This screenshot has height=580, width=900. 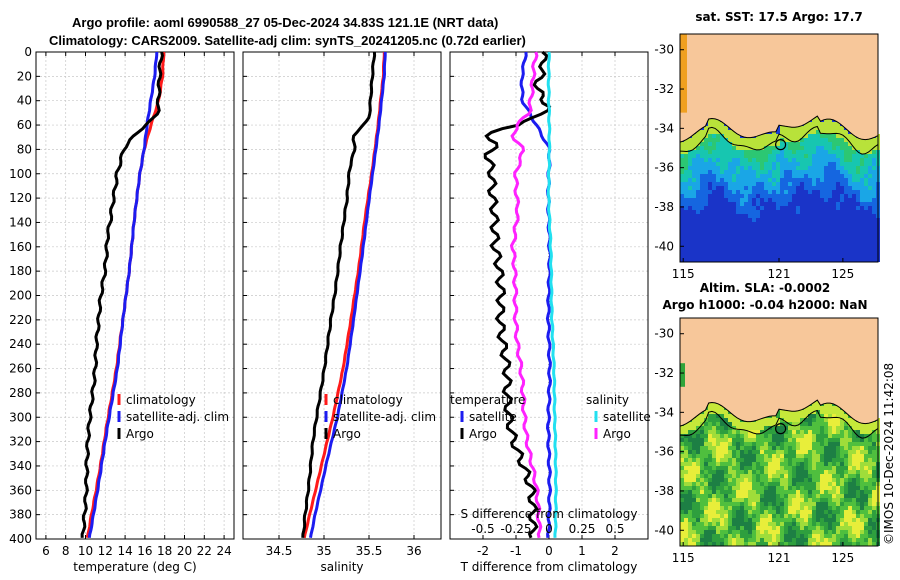 What do you see at coordinates (204, 551) in the screenshot?
I see `x-tick-label: 22` at bounding box center [204, 551].